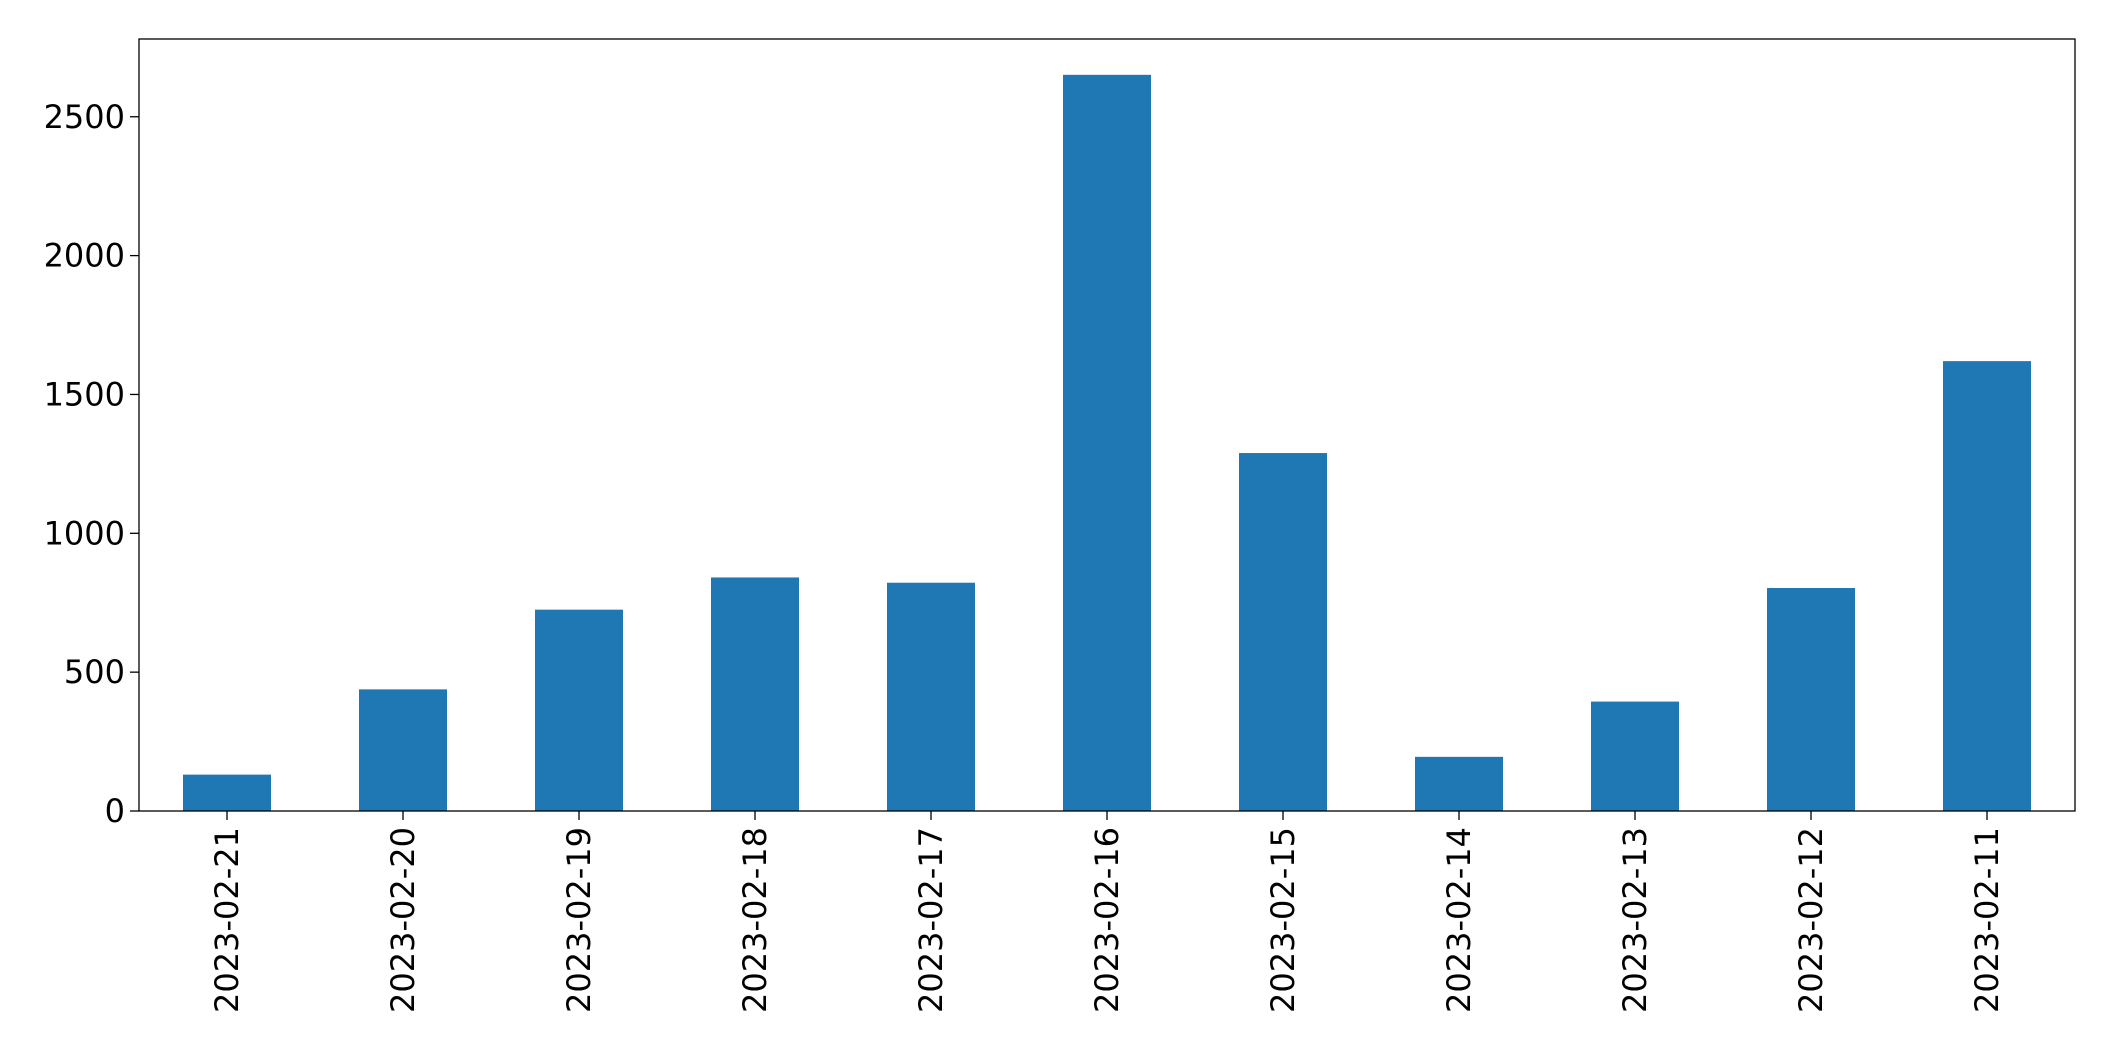 This screenshot has height=1061, width=2115. Describe the element at coordinates (84, 256) in the screenshot. I see `y-tick-label: 2000` at that location.